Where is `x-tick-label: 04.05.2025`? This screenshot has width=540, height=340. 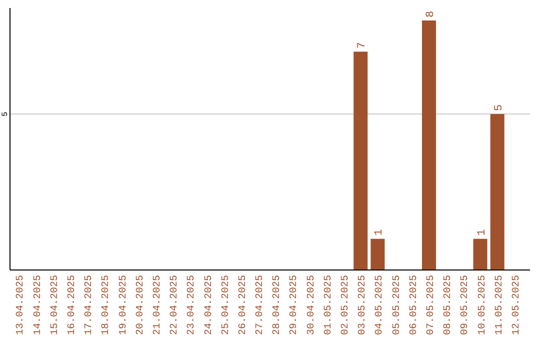 x-tick-label: 04.05.2025 is located at coordinates (380, 305).